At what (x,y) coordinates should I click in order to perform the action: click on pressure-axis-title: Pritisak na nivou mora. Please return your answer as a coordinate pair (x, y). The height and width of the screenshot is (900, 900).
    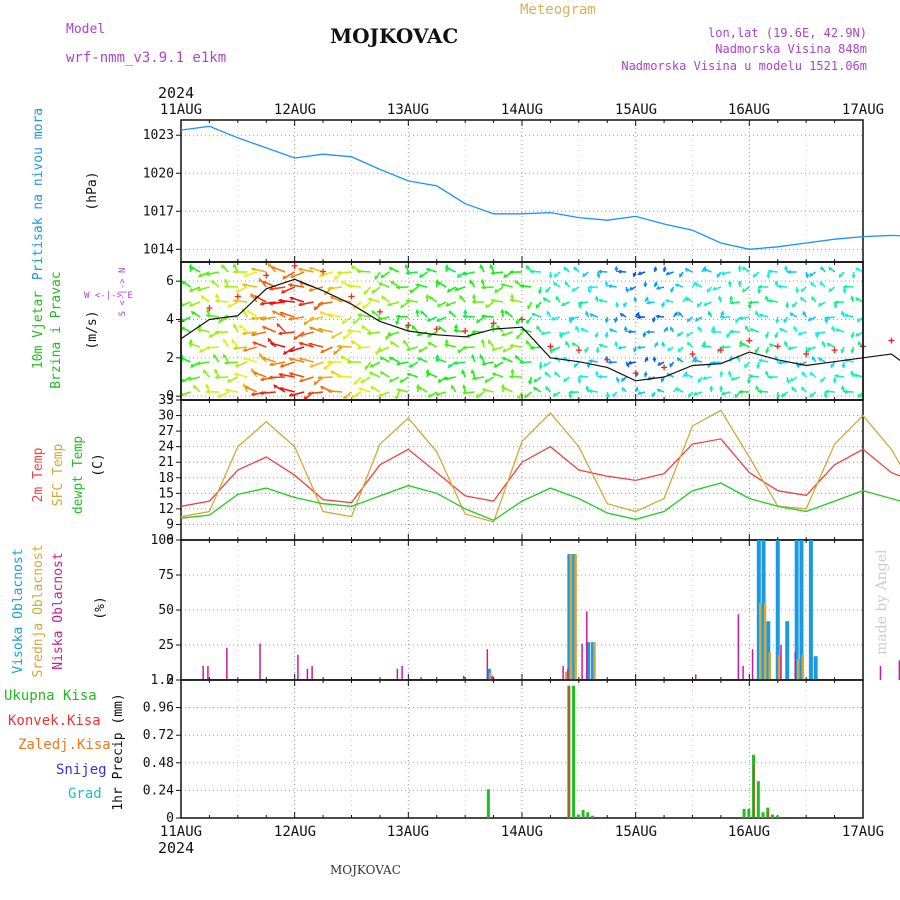
    Looking at the image, I should click on (38, 194).